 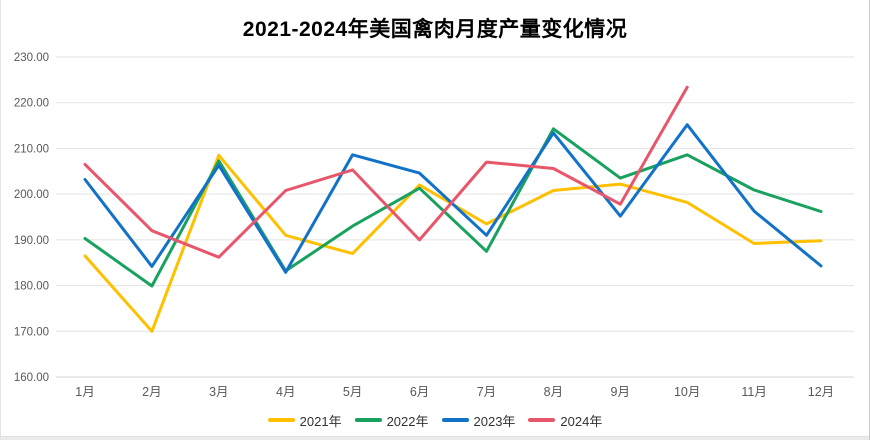 What do you see at coordinates (285, 392) in the screenshot?
I see `x-tick-label: 4月` at bounding box center [285, 392].